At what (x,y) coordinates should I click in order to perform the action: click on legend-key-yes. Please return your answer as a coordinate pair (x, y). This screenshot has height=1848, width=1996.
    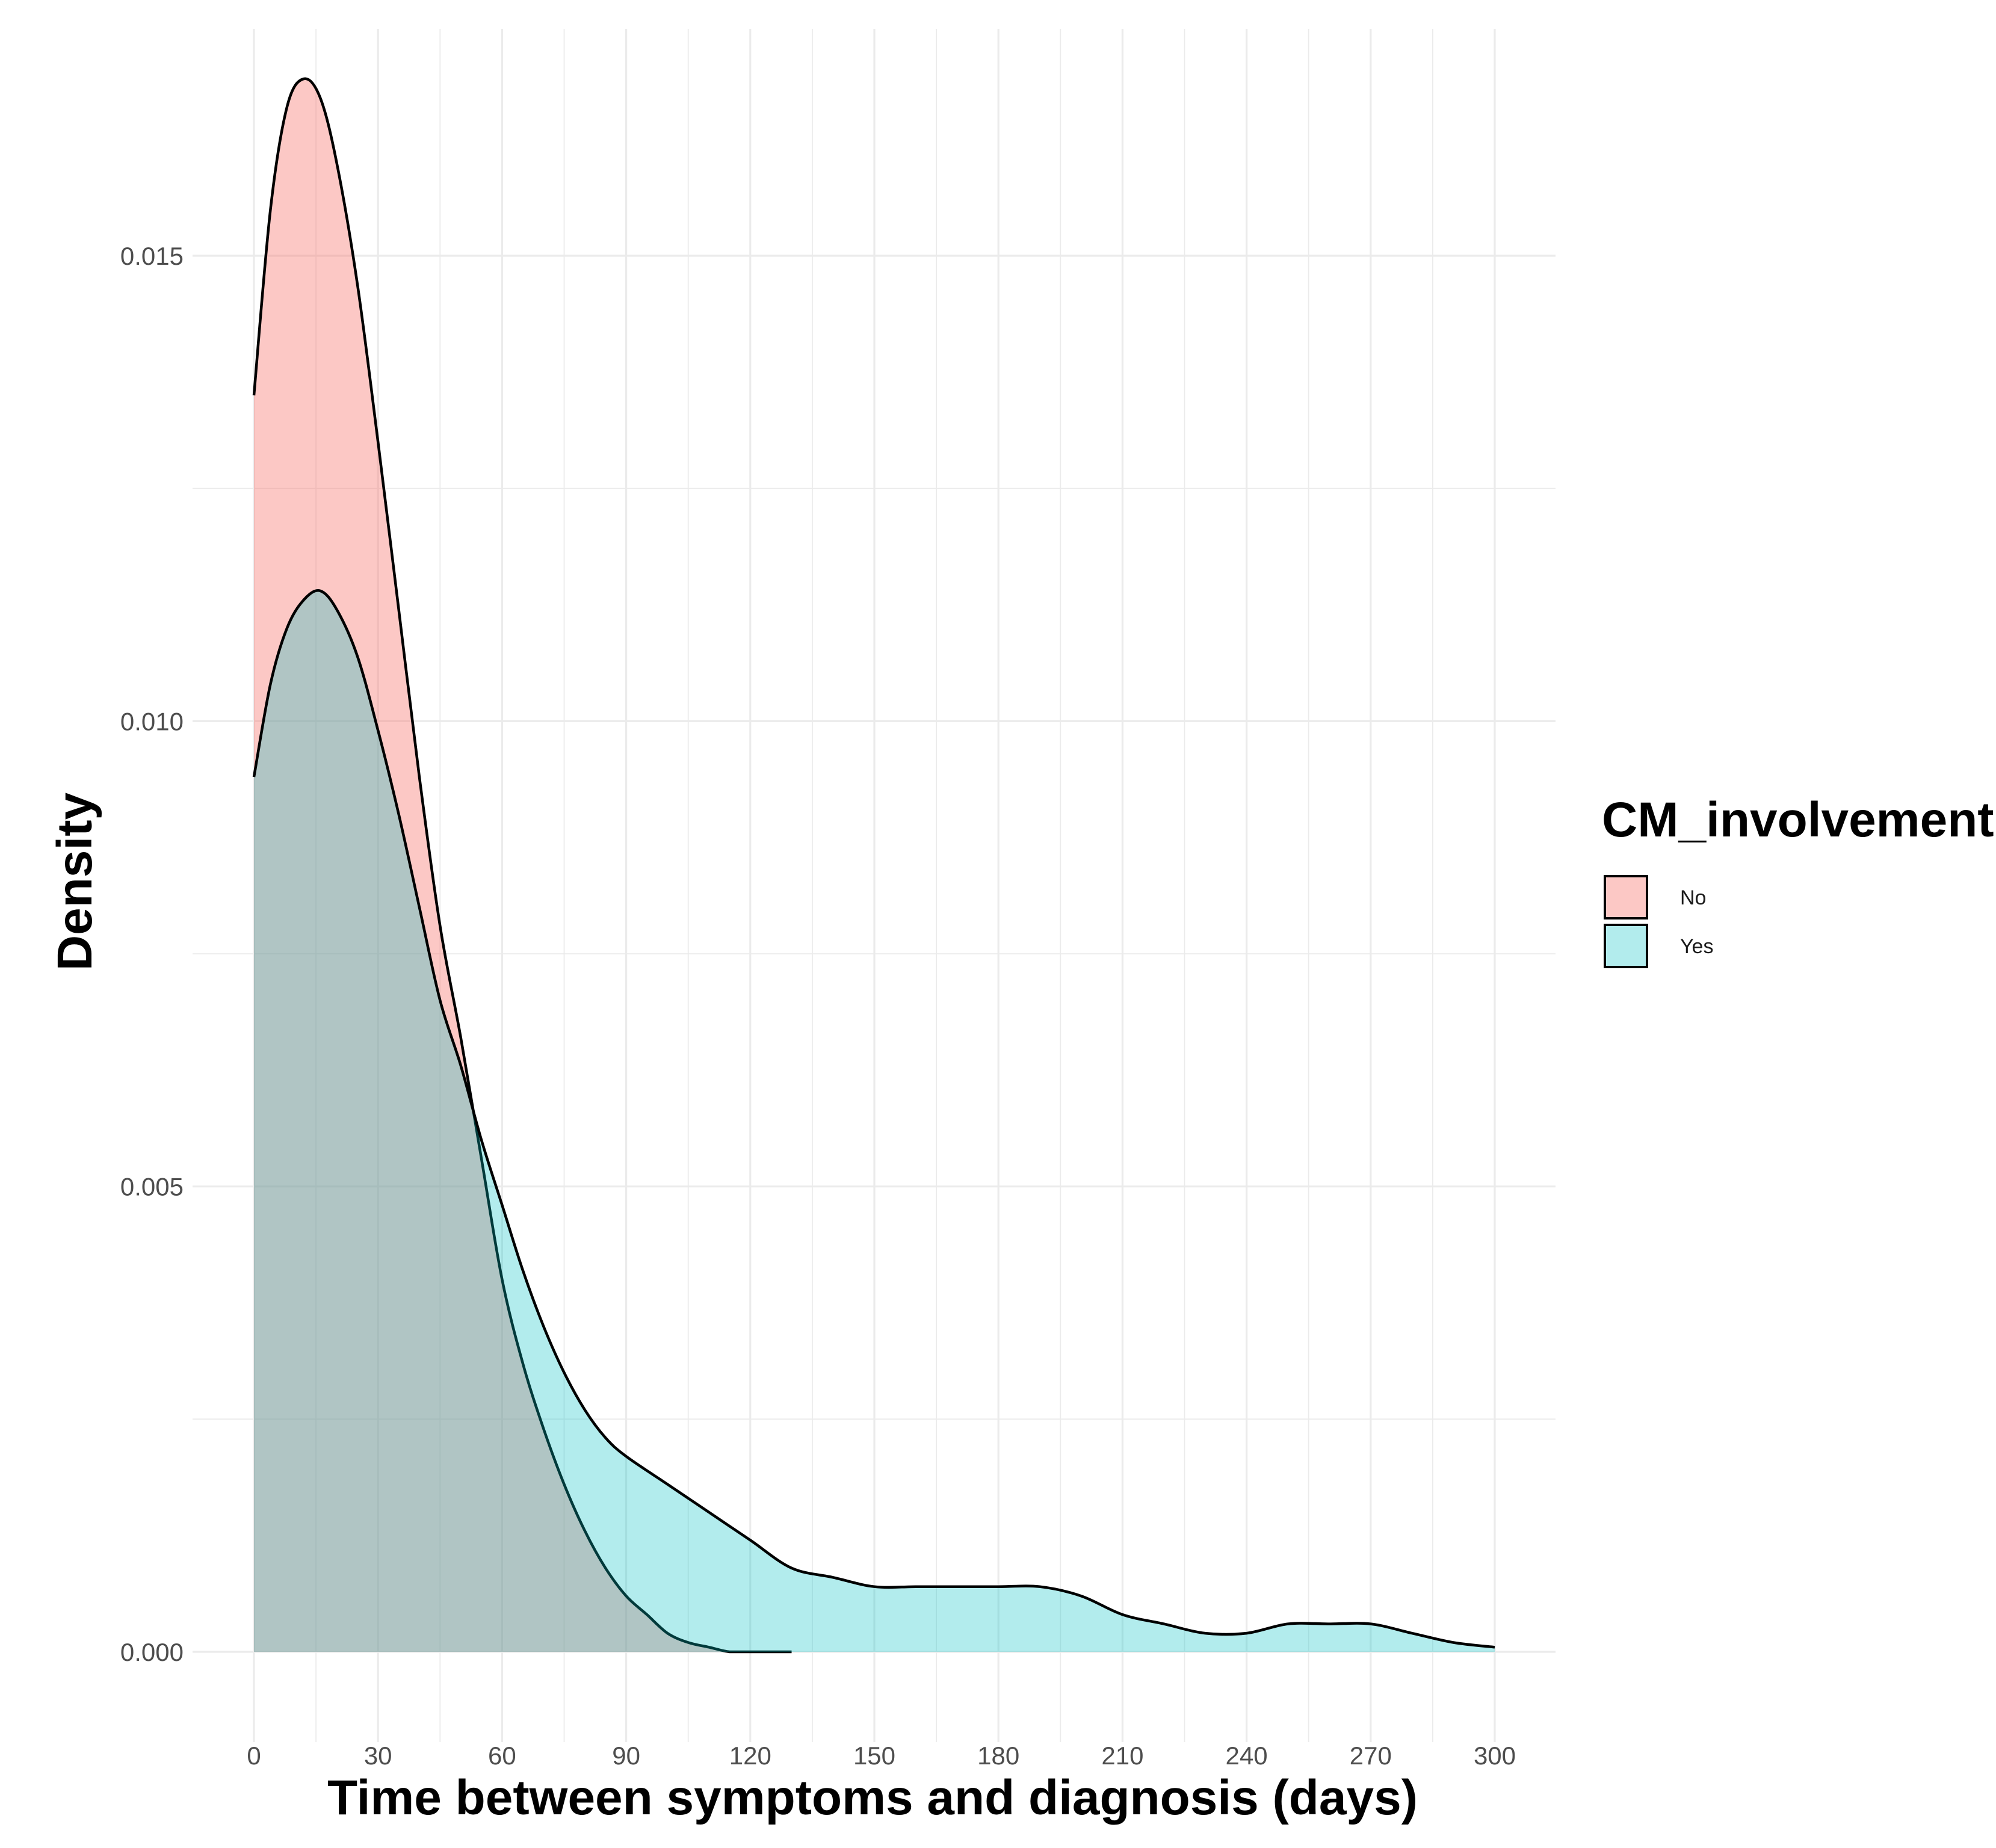
    Looking at the image, I should click on (1626, 946).